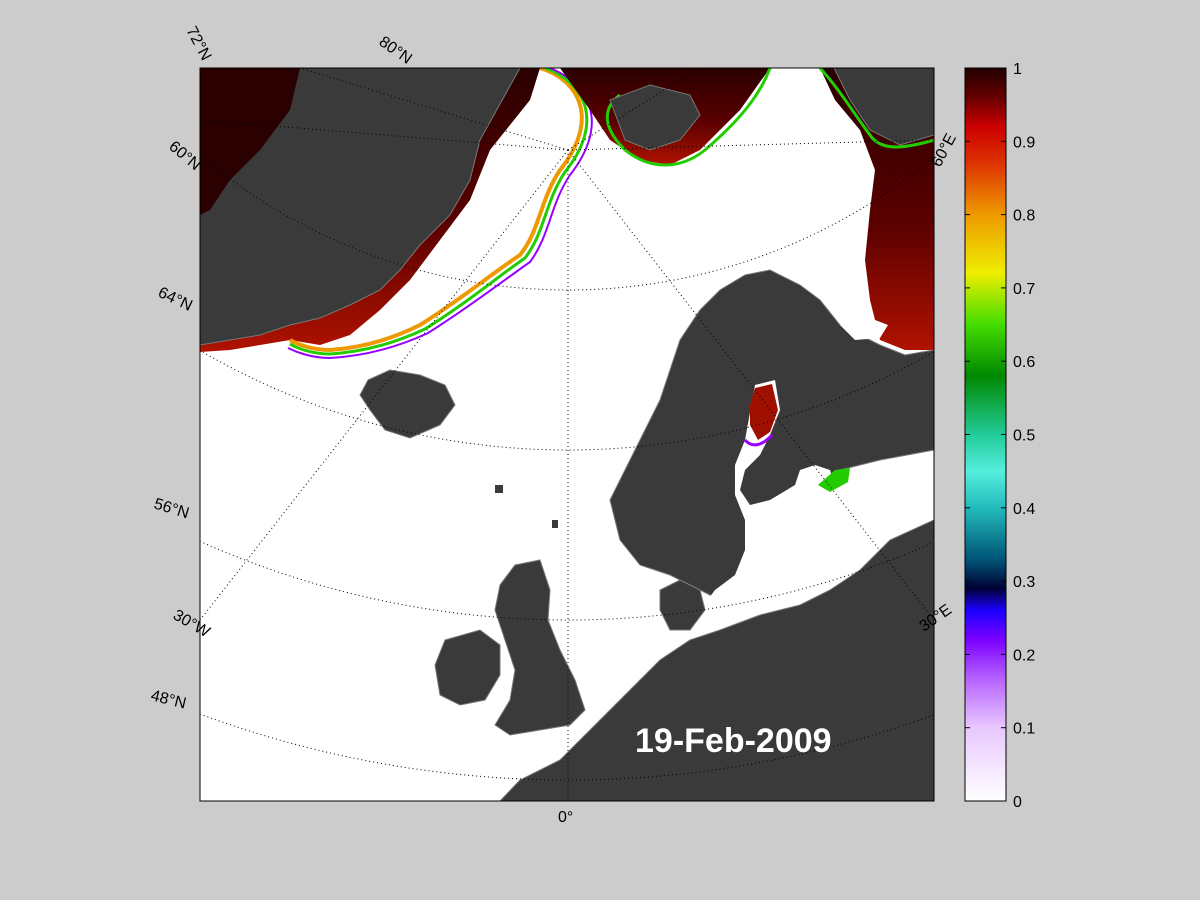 The width and height of the screenshot is (1200, 900). Describe the element at coordinates (1024, 582) in the screenshot. I see `colorbar-tick-label: 0.3` at that location.